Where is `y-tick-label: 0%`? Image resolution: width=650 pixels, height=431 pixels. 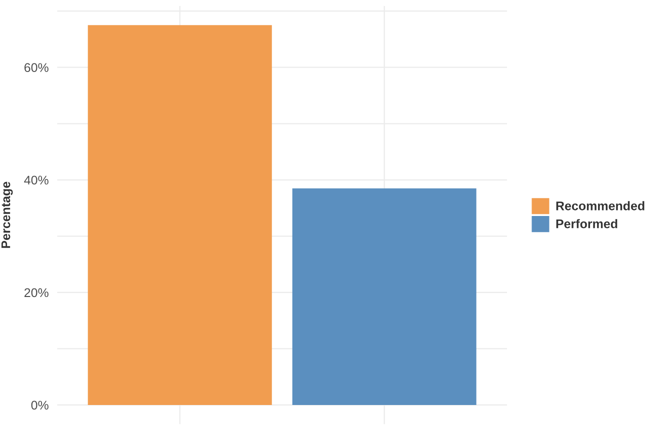
y-tick-label: 0% is located at coordinates (39, 405).